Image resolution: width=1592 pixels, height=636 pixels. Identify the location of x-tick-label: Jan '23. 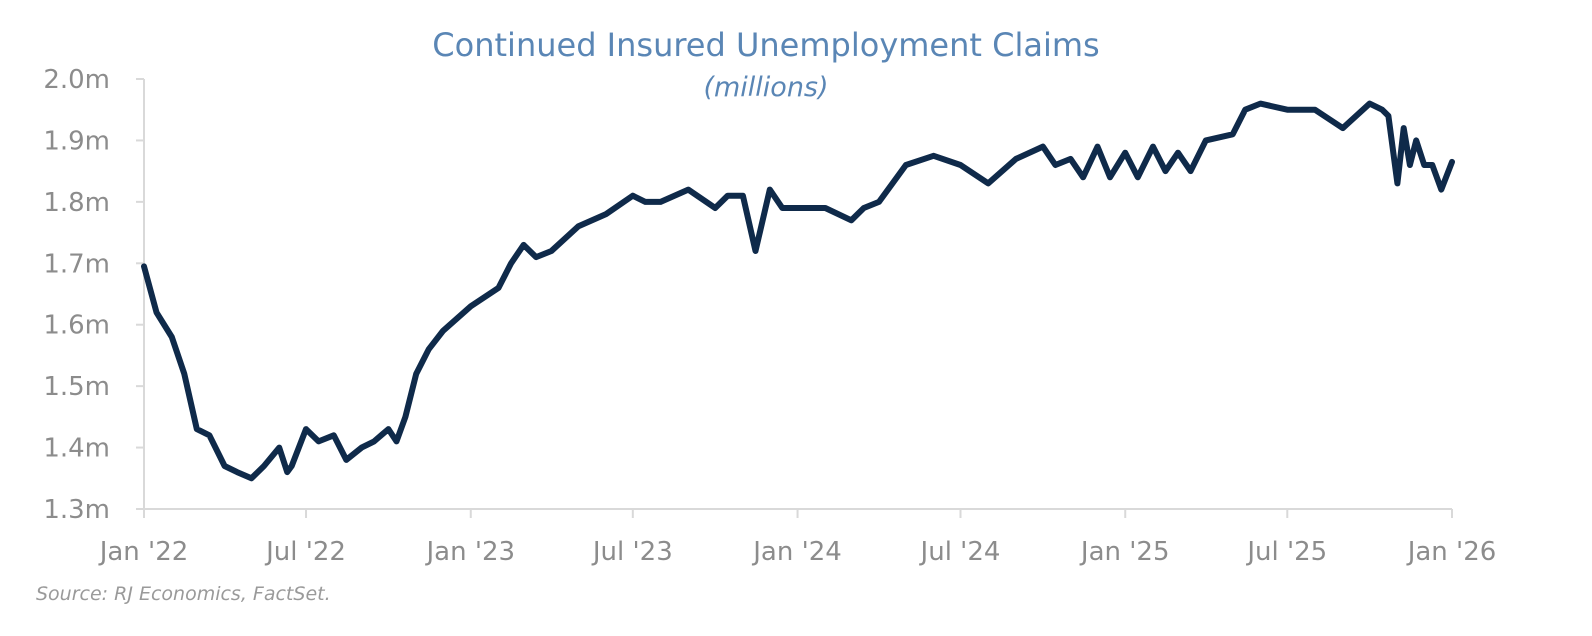
(469, 552).